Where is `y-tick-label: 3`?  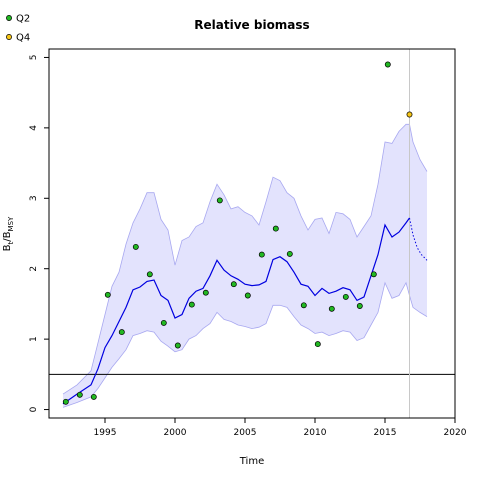 y-tick-label: 3 is located at coordinates (34, 198).